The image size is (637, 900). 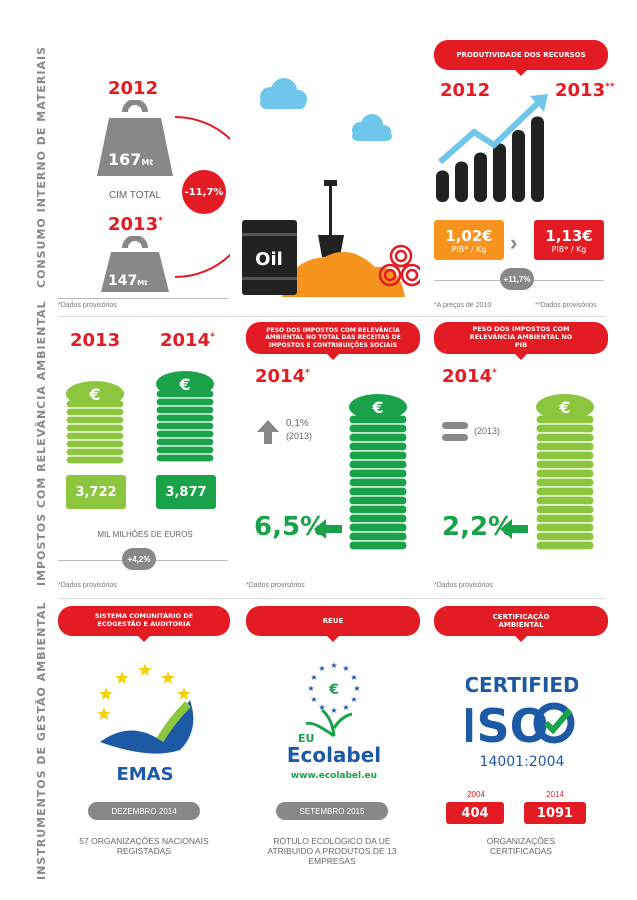 I want to click on imp2-delta-year: (2013), so click(x=299, y=436).